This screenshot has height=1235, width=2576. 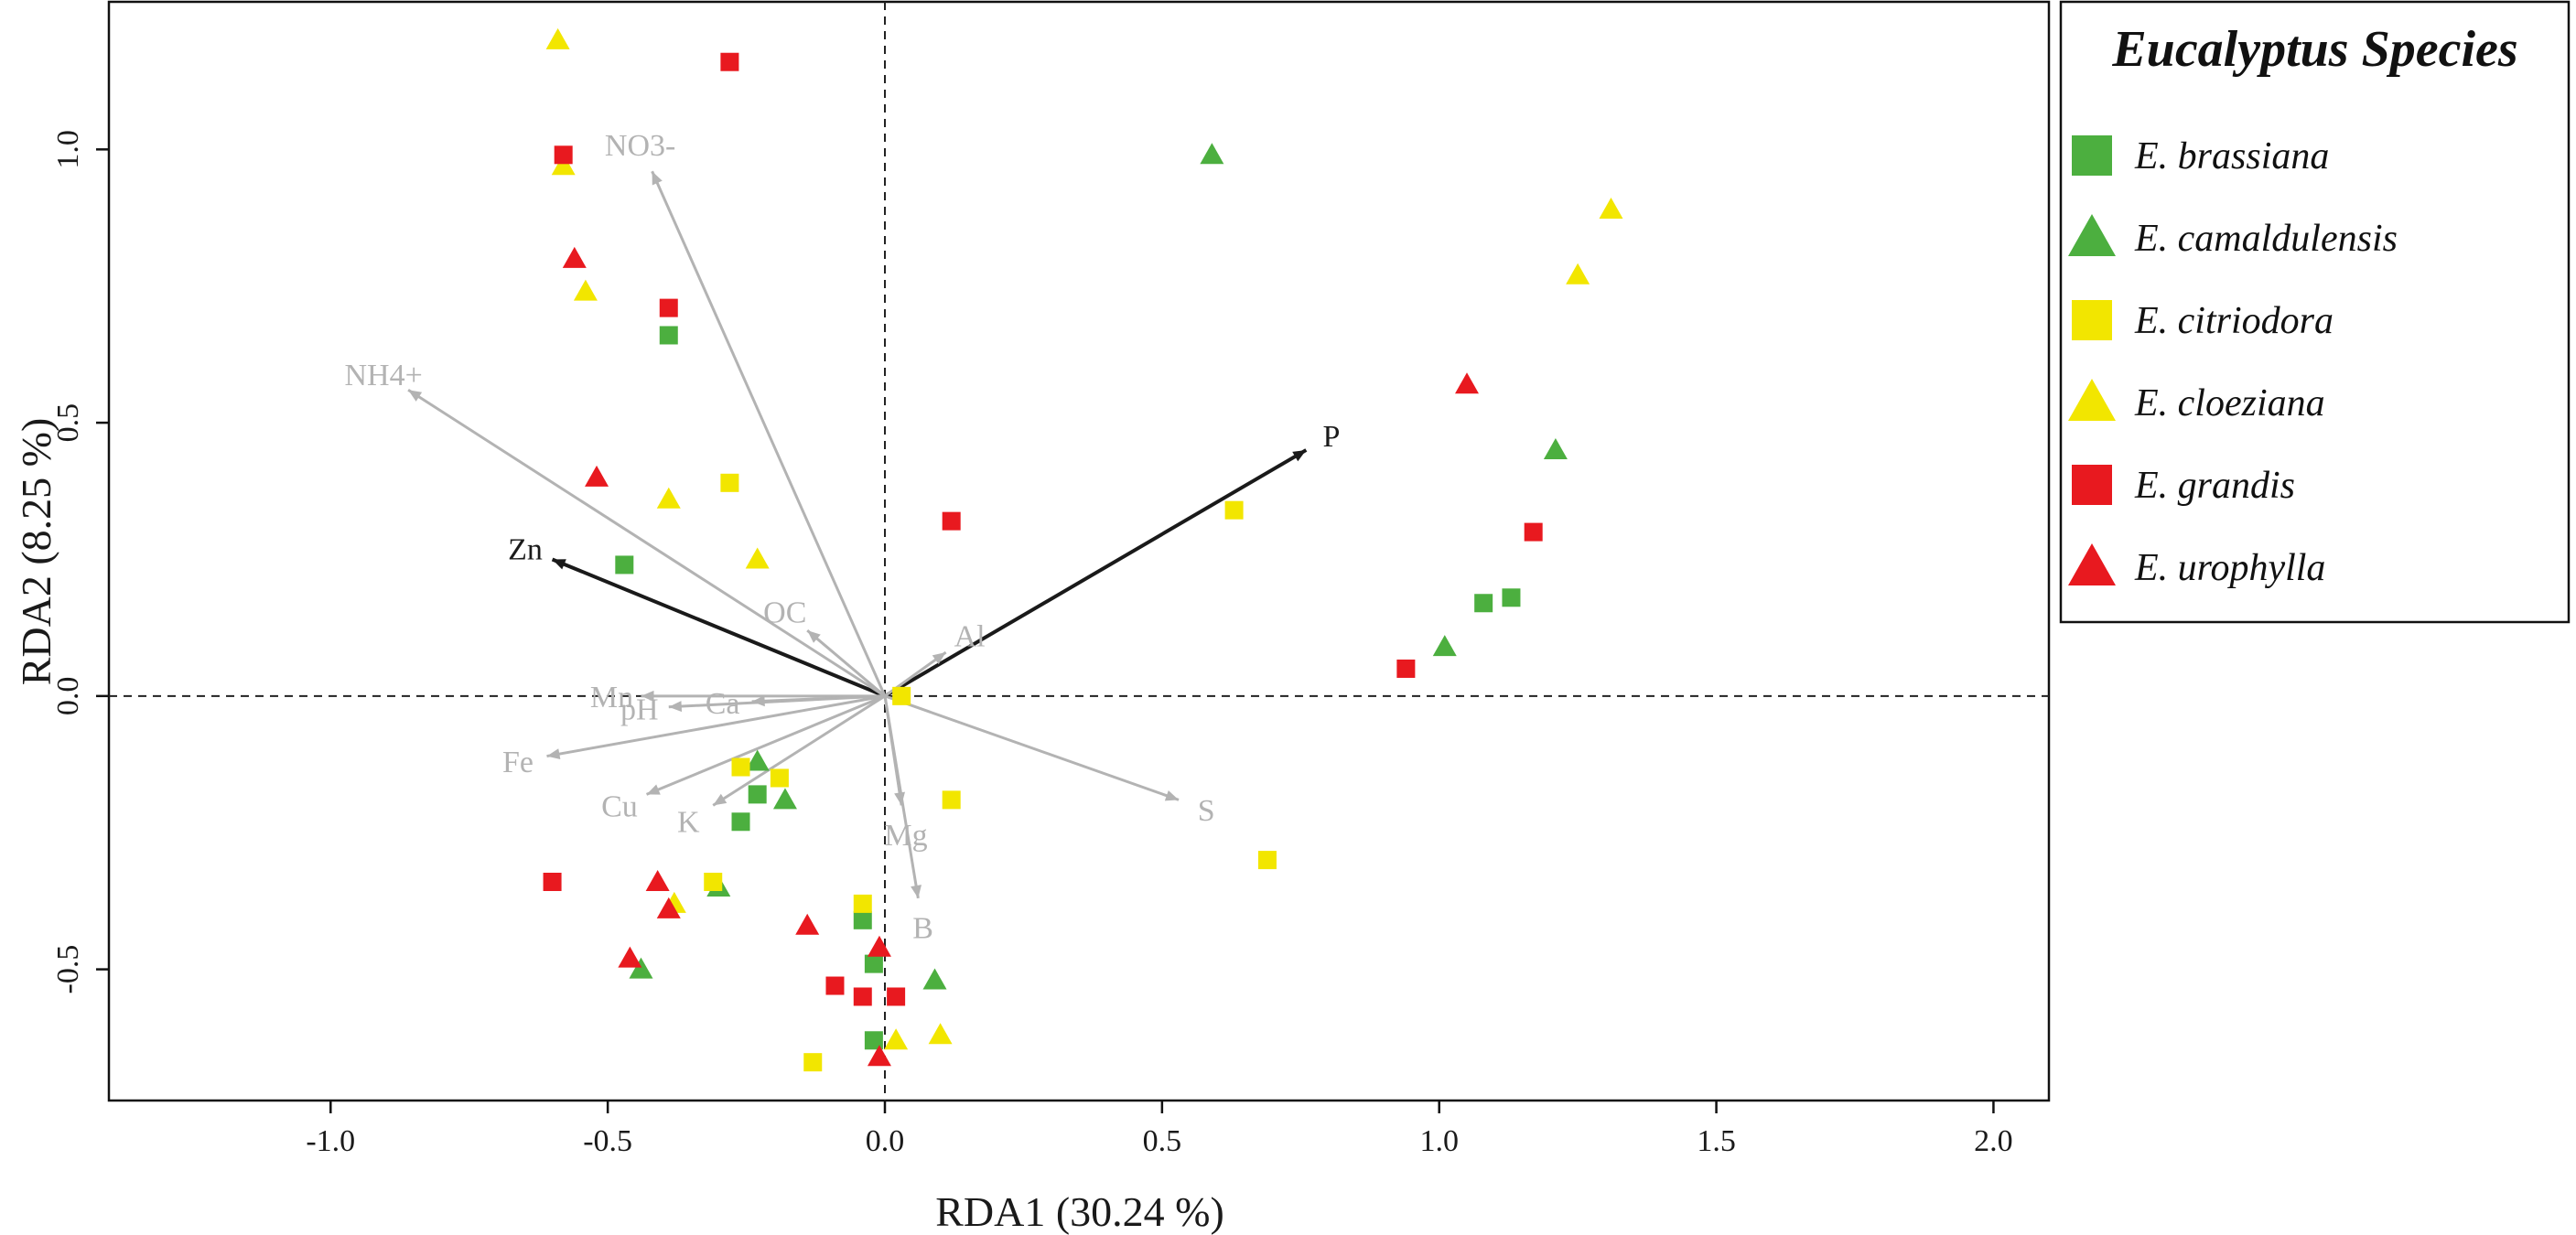 I want to click on legend-entry-e-grandis: E. grandis, so click(x=2183, y=486).